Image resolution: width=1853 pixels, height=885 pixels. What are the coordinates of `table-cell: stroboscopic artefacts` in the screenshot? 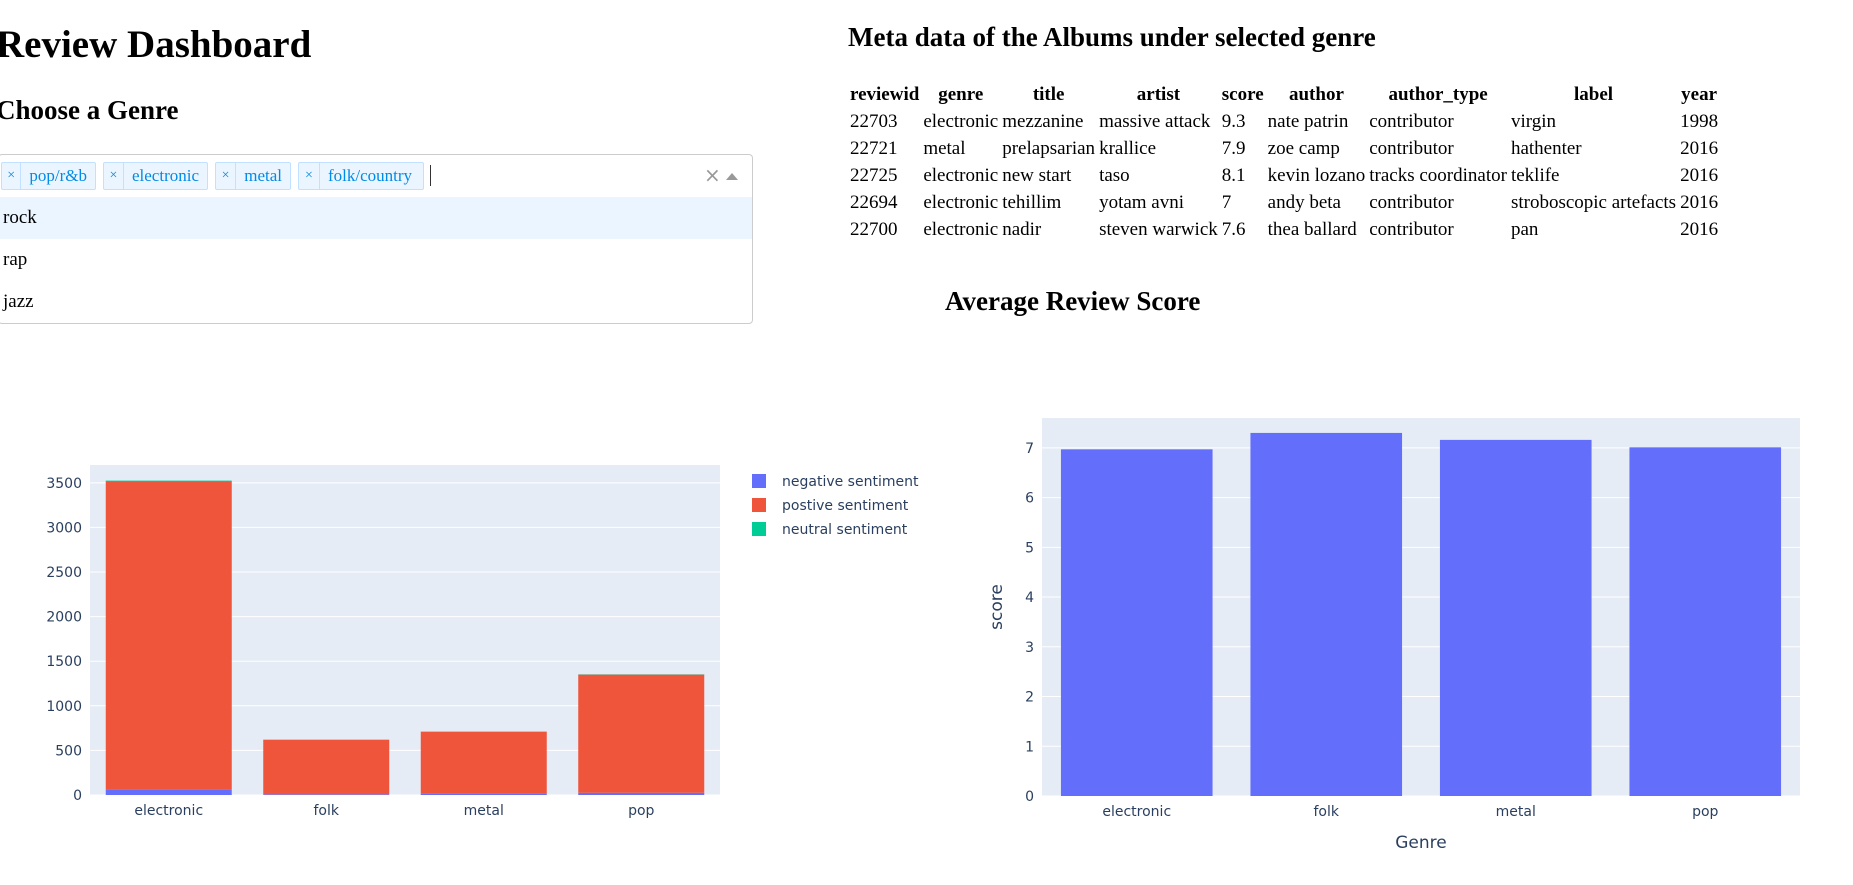 It's located at (1593, 202).